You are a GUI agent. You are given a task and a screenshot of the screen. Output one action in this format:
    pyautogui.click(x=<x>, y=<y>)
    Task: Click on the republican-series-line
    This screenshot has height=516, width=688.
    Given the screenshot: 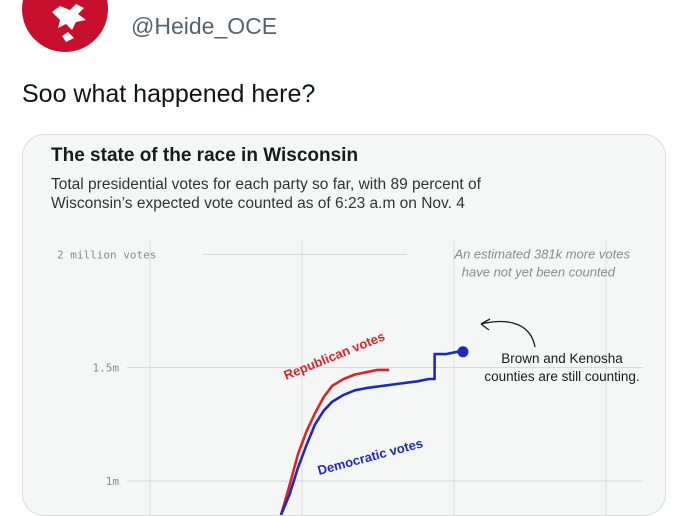 What is the action you would take?
    pyautogui.click(x=334, y=441)
    